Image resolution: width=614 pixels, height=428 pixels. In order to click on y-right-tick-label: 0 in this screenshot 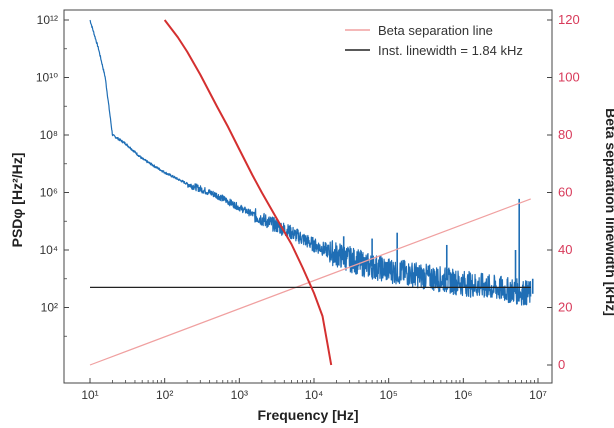, I will do `click(561, 364)`.